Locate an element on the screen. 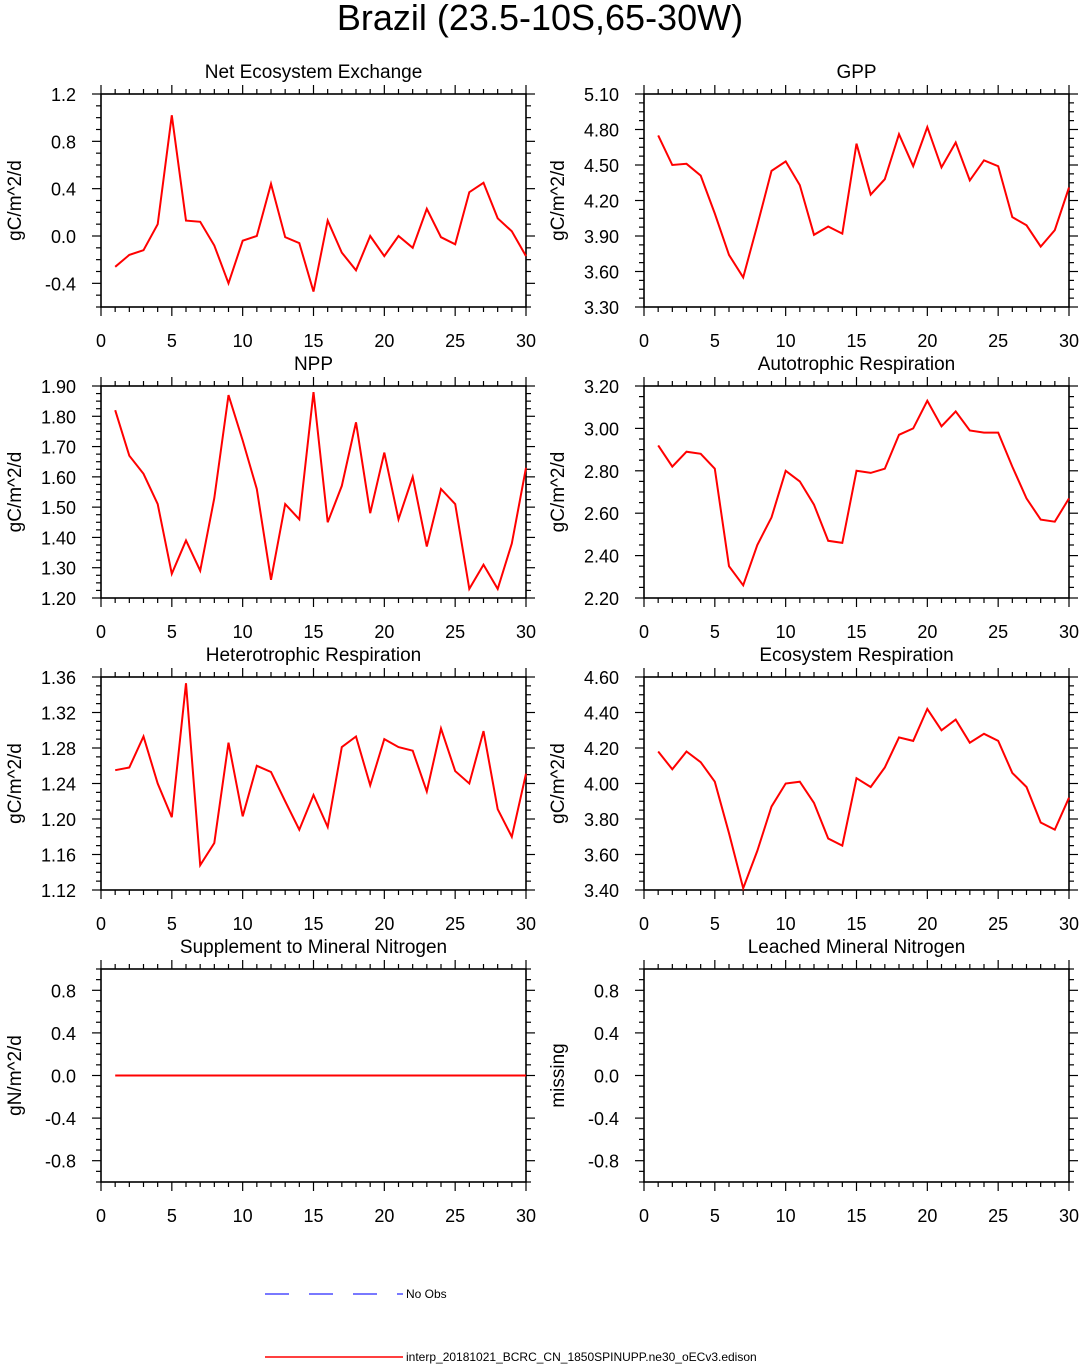 The image size is (1081, 1364). y-tick-label: 4.40 is located at coordinates (601, 714).